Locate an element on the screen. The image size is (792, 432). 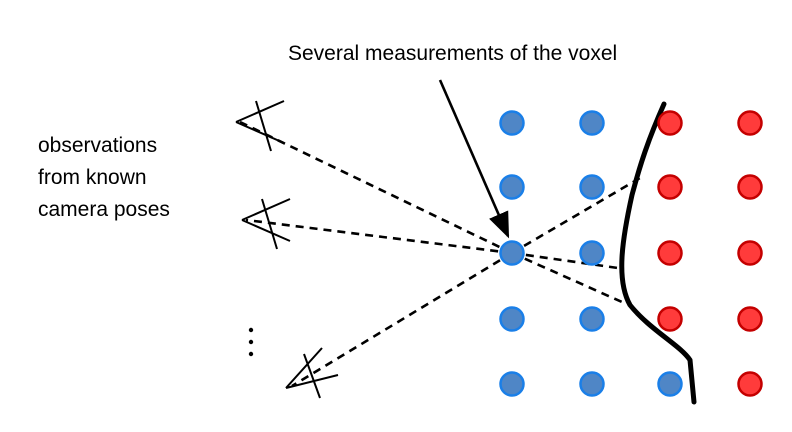
surface-curve is located at coordinates (658, 253).